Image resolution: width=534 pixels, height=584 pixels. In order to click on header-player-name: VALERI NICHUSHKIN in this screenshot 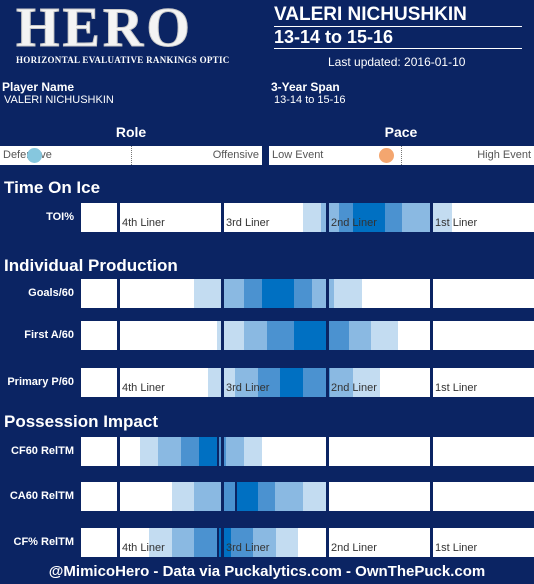, I will do `click(370, 14)`.